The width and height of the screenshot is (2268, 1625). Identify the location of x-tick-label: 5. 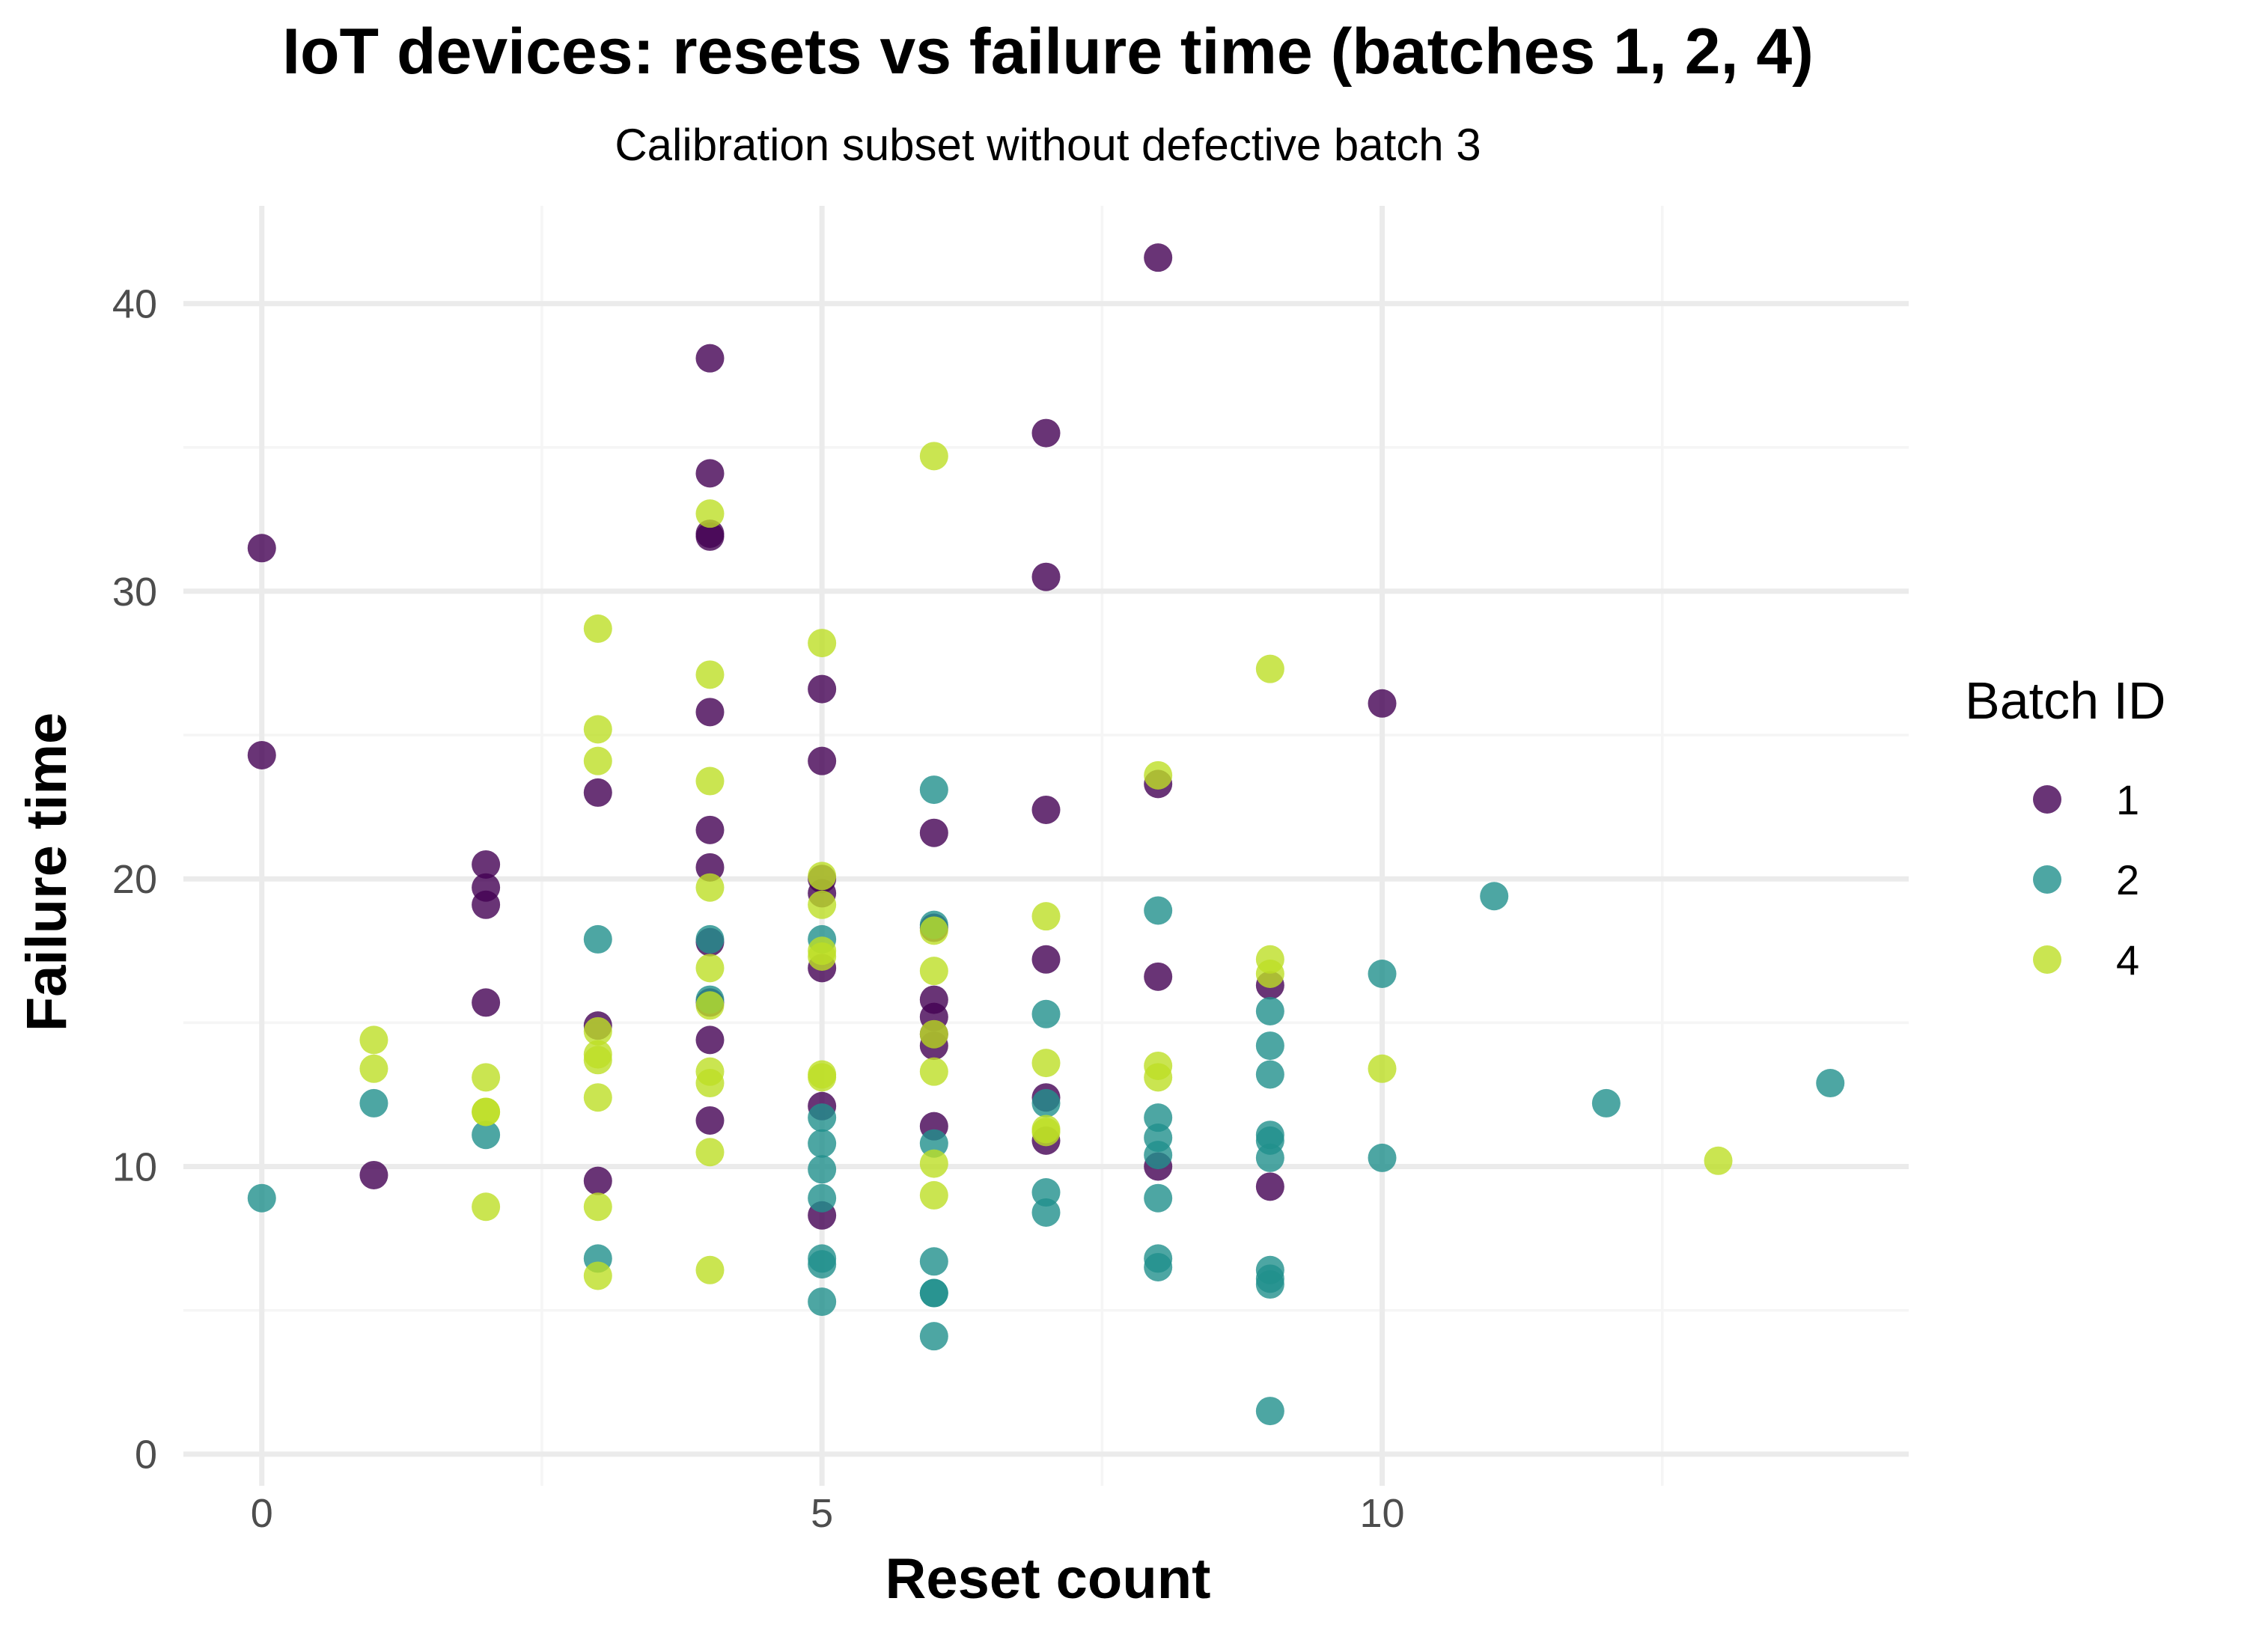
(822, 1513).